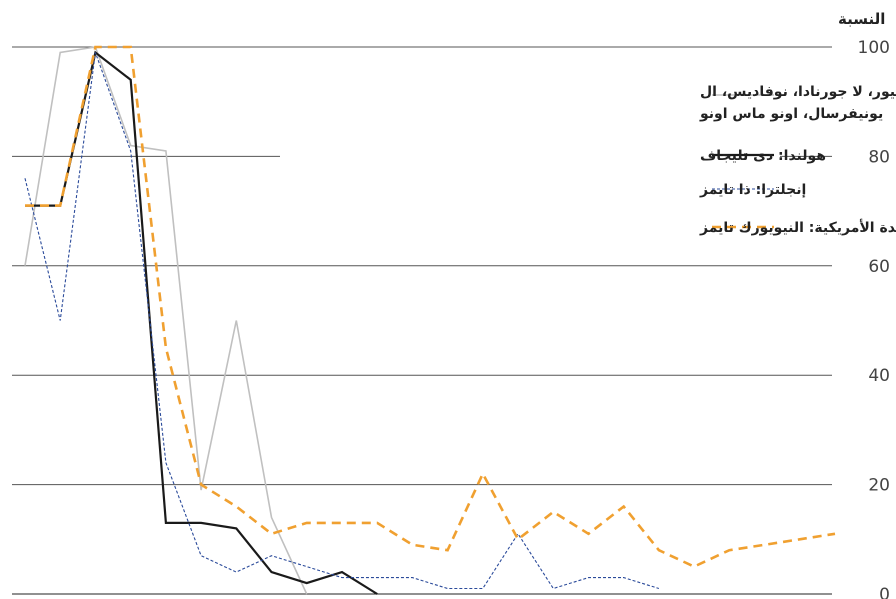 The width and height of the screenshot is (896, 599). What do you see at coordinates (791, 114) in the screenshot?
I see `legend-label-1: يونيفرسال، اونو ماس اونو` at bounding box center [791, 114].